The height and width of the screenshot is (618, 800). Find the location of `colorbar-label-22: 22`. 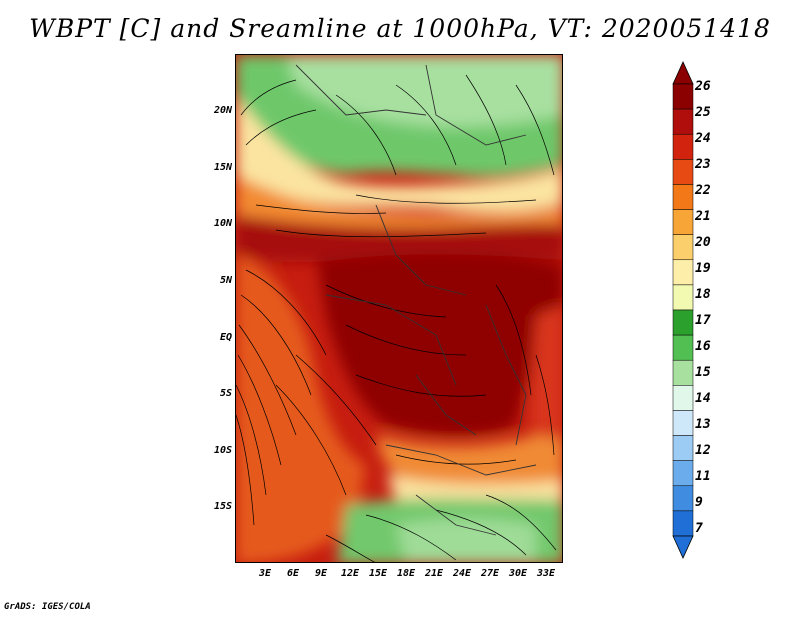

colorbar-label-22: 22 is located at coordinates (703, 190).